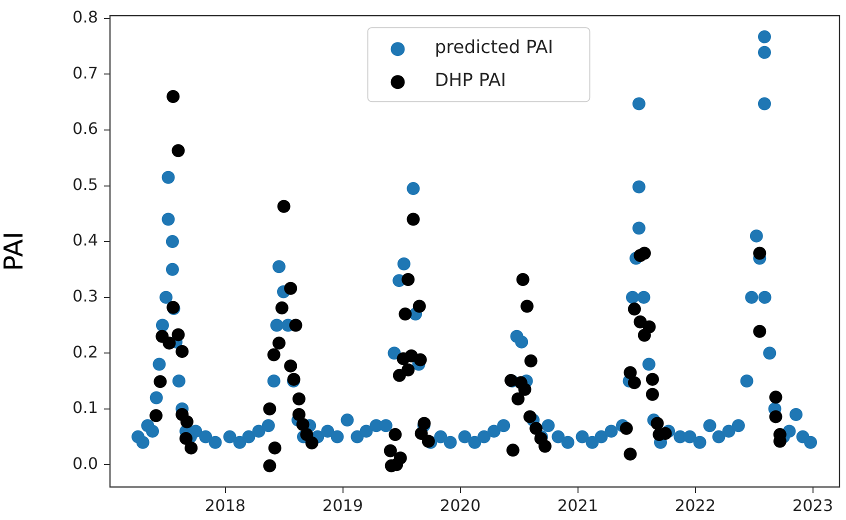 The width and height of the screenshot is (846, 520). What do you see at coordinates (85, 184) in the screenshot?
I see `y-tick-label: 0.5` at bounding box center [85, 184].